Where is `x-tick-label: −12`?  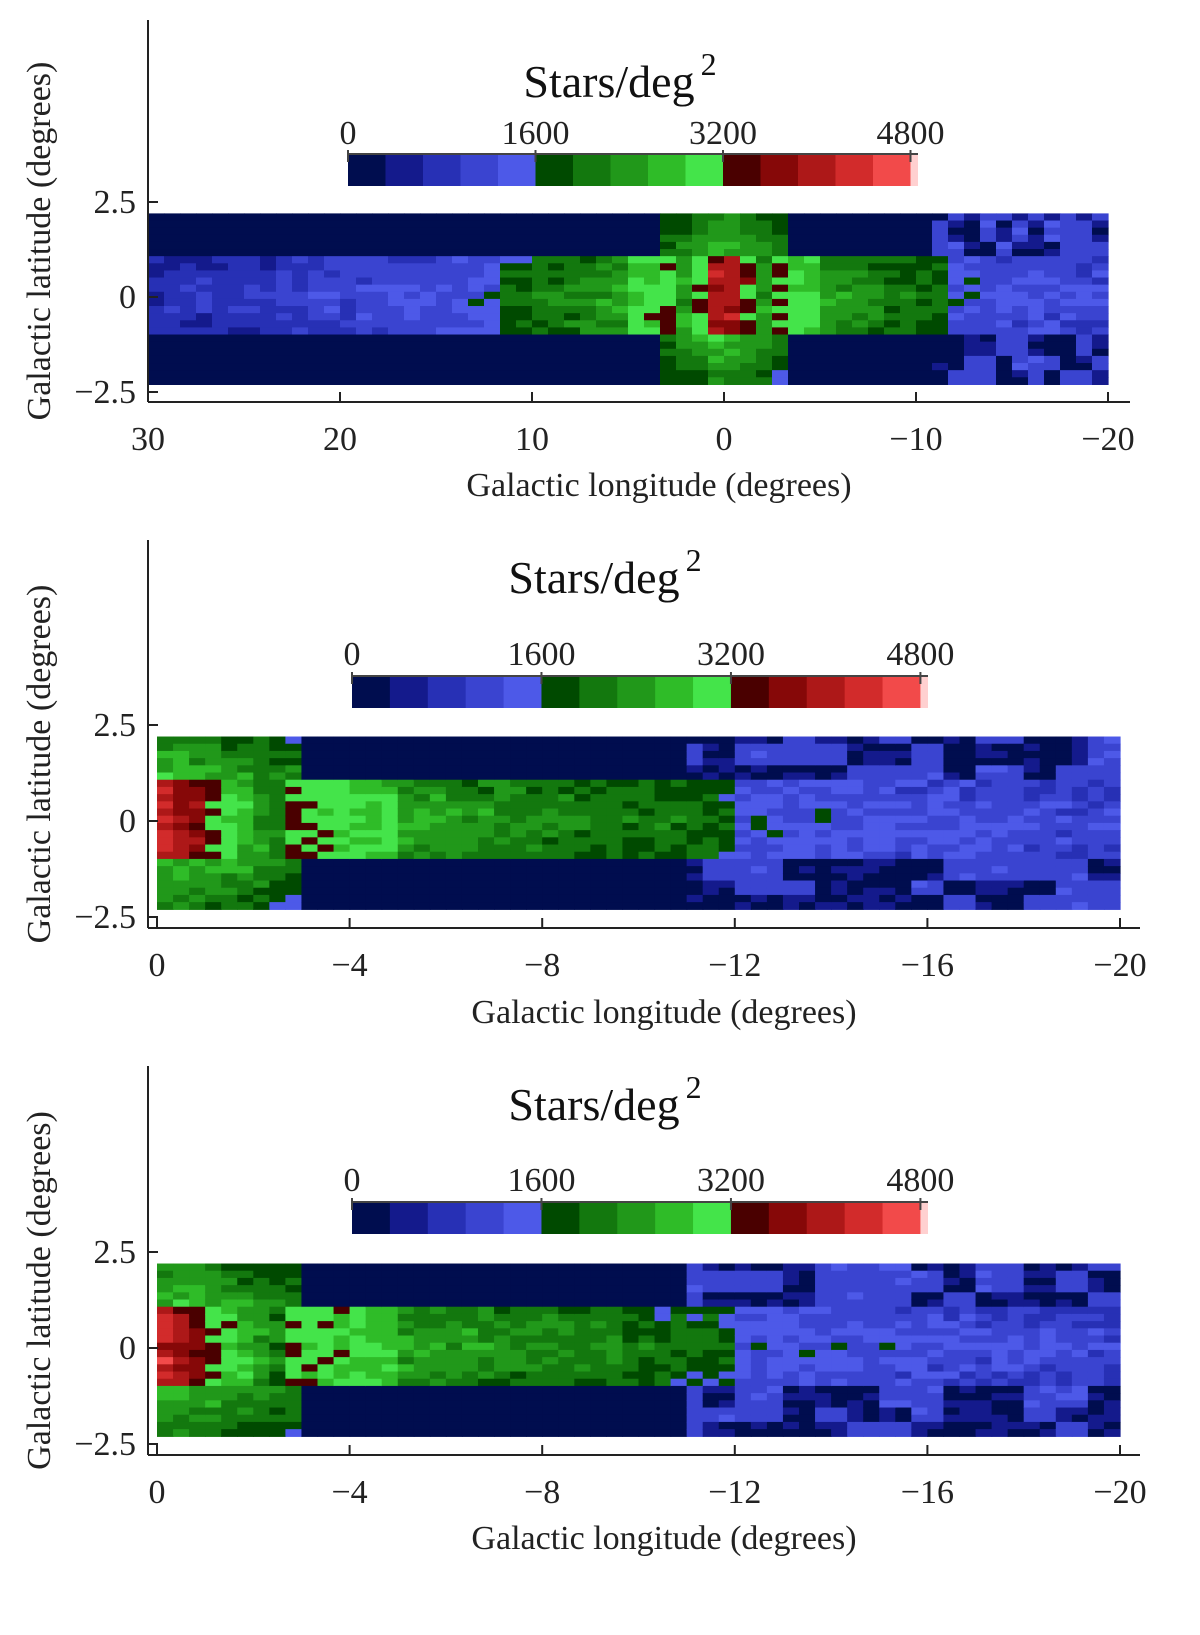
x-tick-label: −12 is located at coordinates (734, 965).